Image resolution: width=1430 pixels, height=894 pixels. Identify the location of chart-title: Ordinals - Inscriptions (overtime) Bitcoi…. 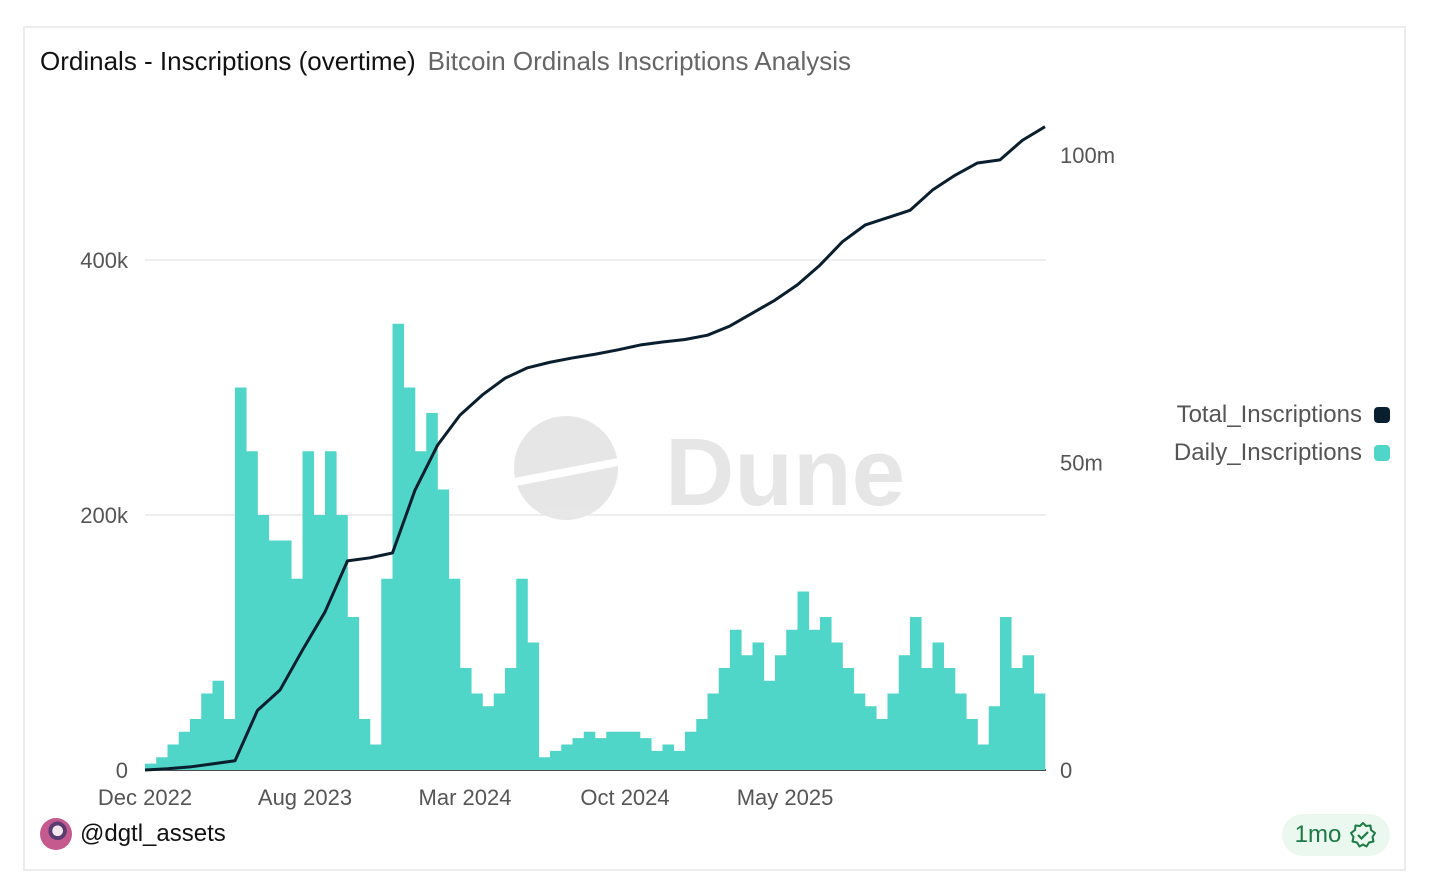
(445, 61).